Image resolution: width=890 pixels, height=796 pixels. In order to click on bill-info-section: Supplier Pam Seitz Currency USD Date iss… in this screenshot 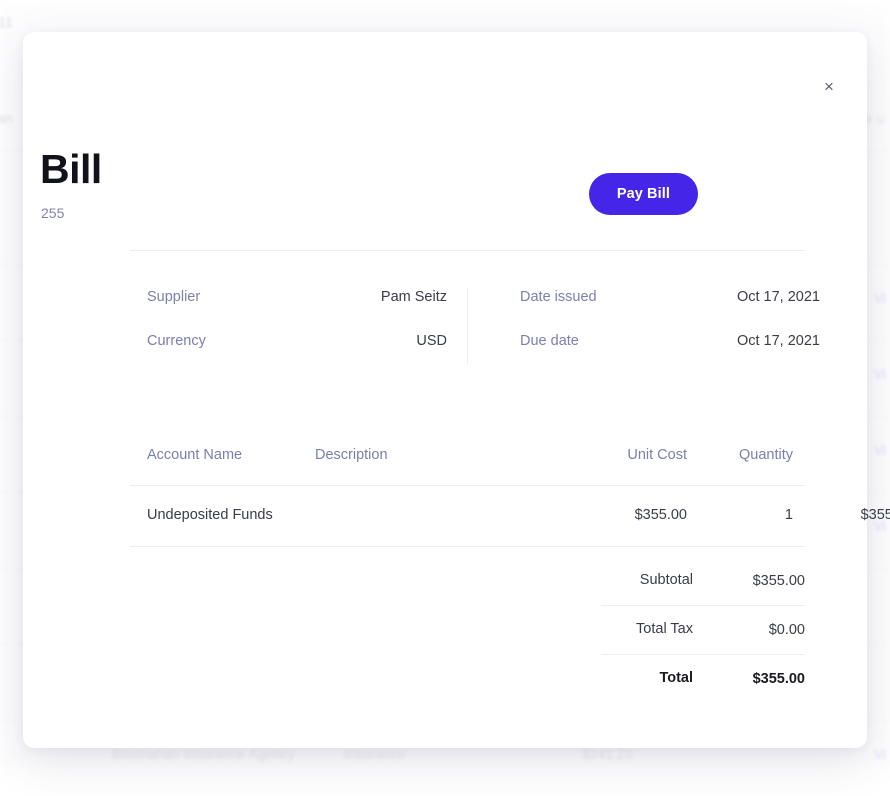, I will do `click(475, 328)`.